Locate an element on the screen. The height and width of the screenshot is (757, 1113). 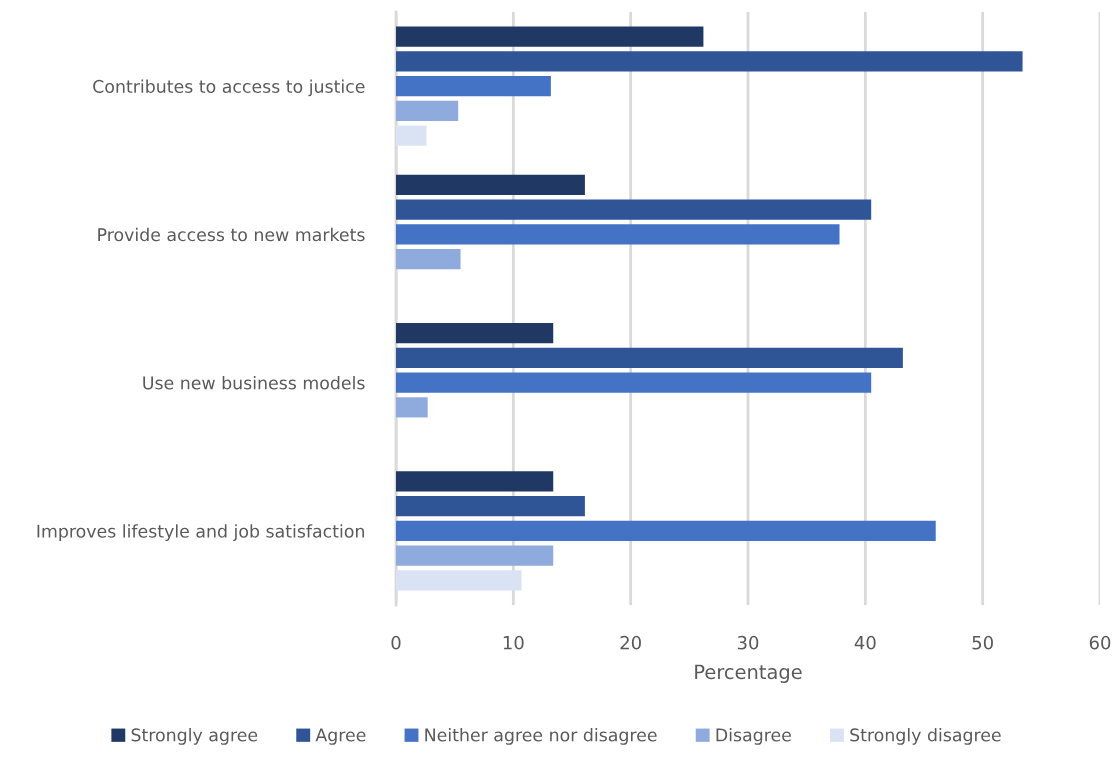
x-tick-label: 0 is located at coordinates (396, 642).